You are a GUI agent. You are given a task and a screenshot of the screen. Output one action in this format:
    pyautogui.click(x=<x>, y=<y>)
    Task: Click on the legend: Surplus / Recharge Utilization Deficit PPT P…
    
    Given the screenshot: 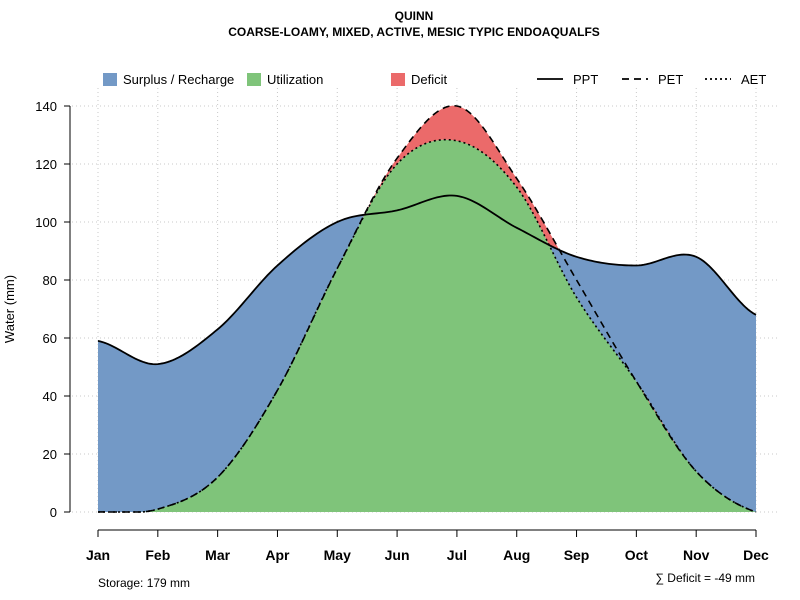 What is the action you would take?
    pyautogui.click(x=434, y=79)
    